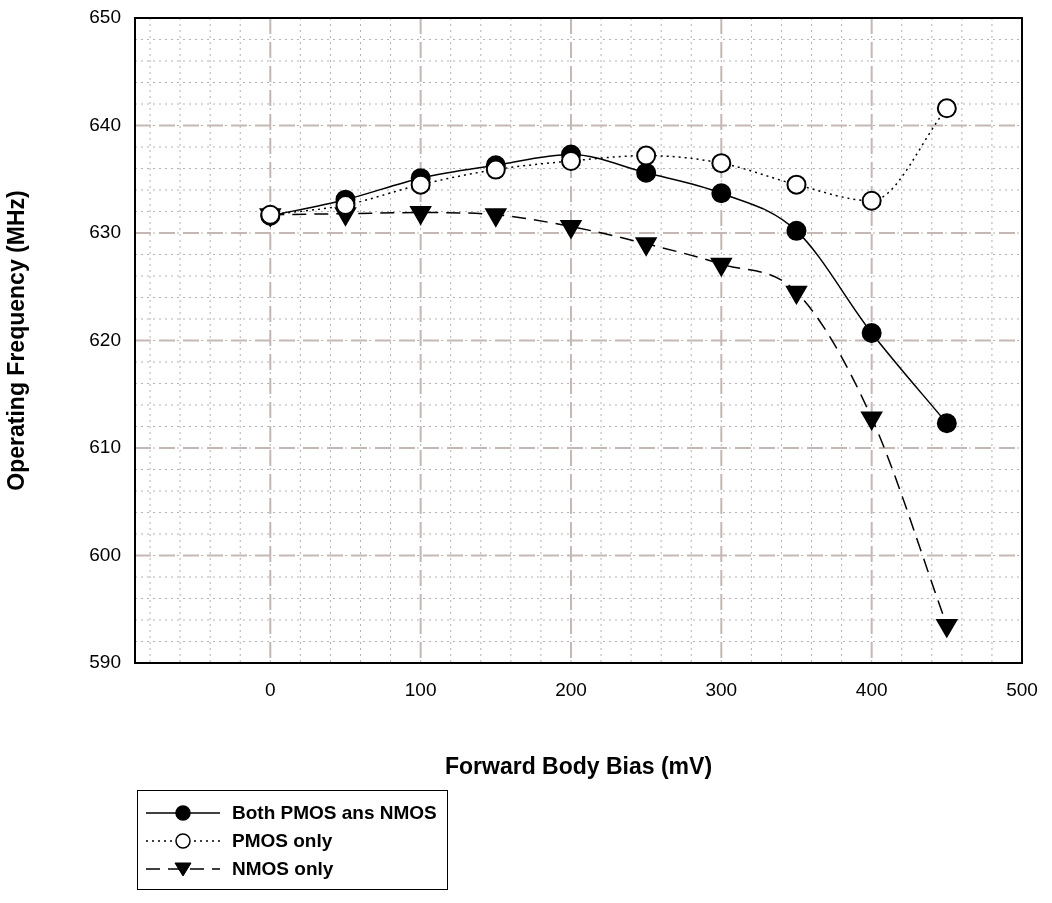  What do you see at coordinates (105, 339) in the screenshot?
I see `y-tick-label: 620` at bounding box center [105, 339].